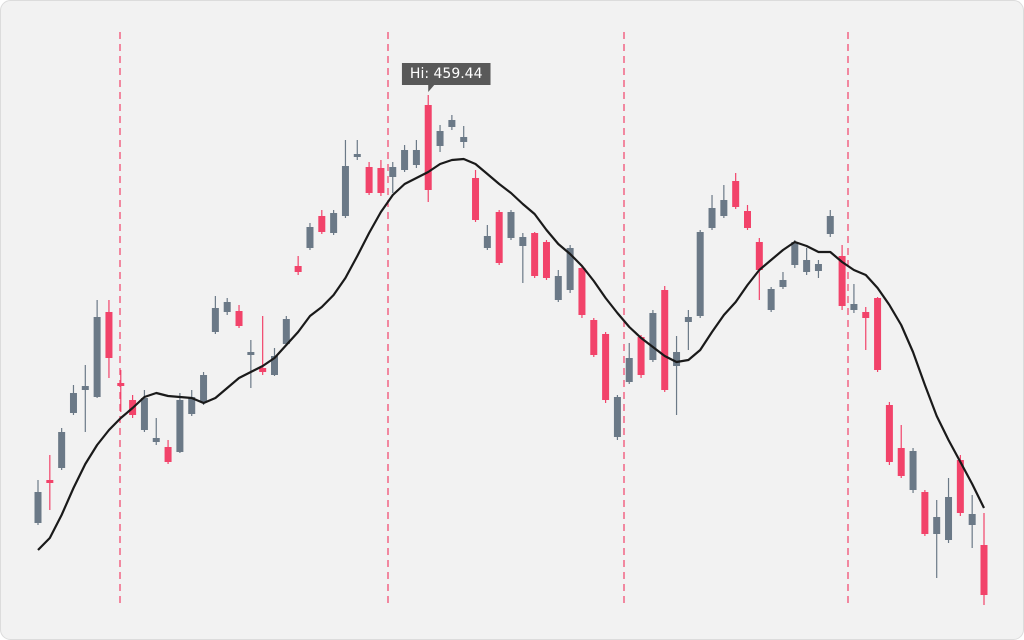  I want to click on high-tooltip-box, so click(446, 77).